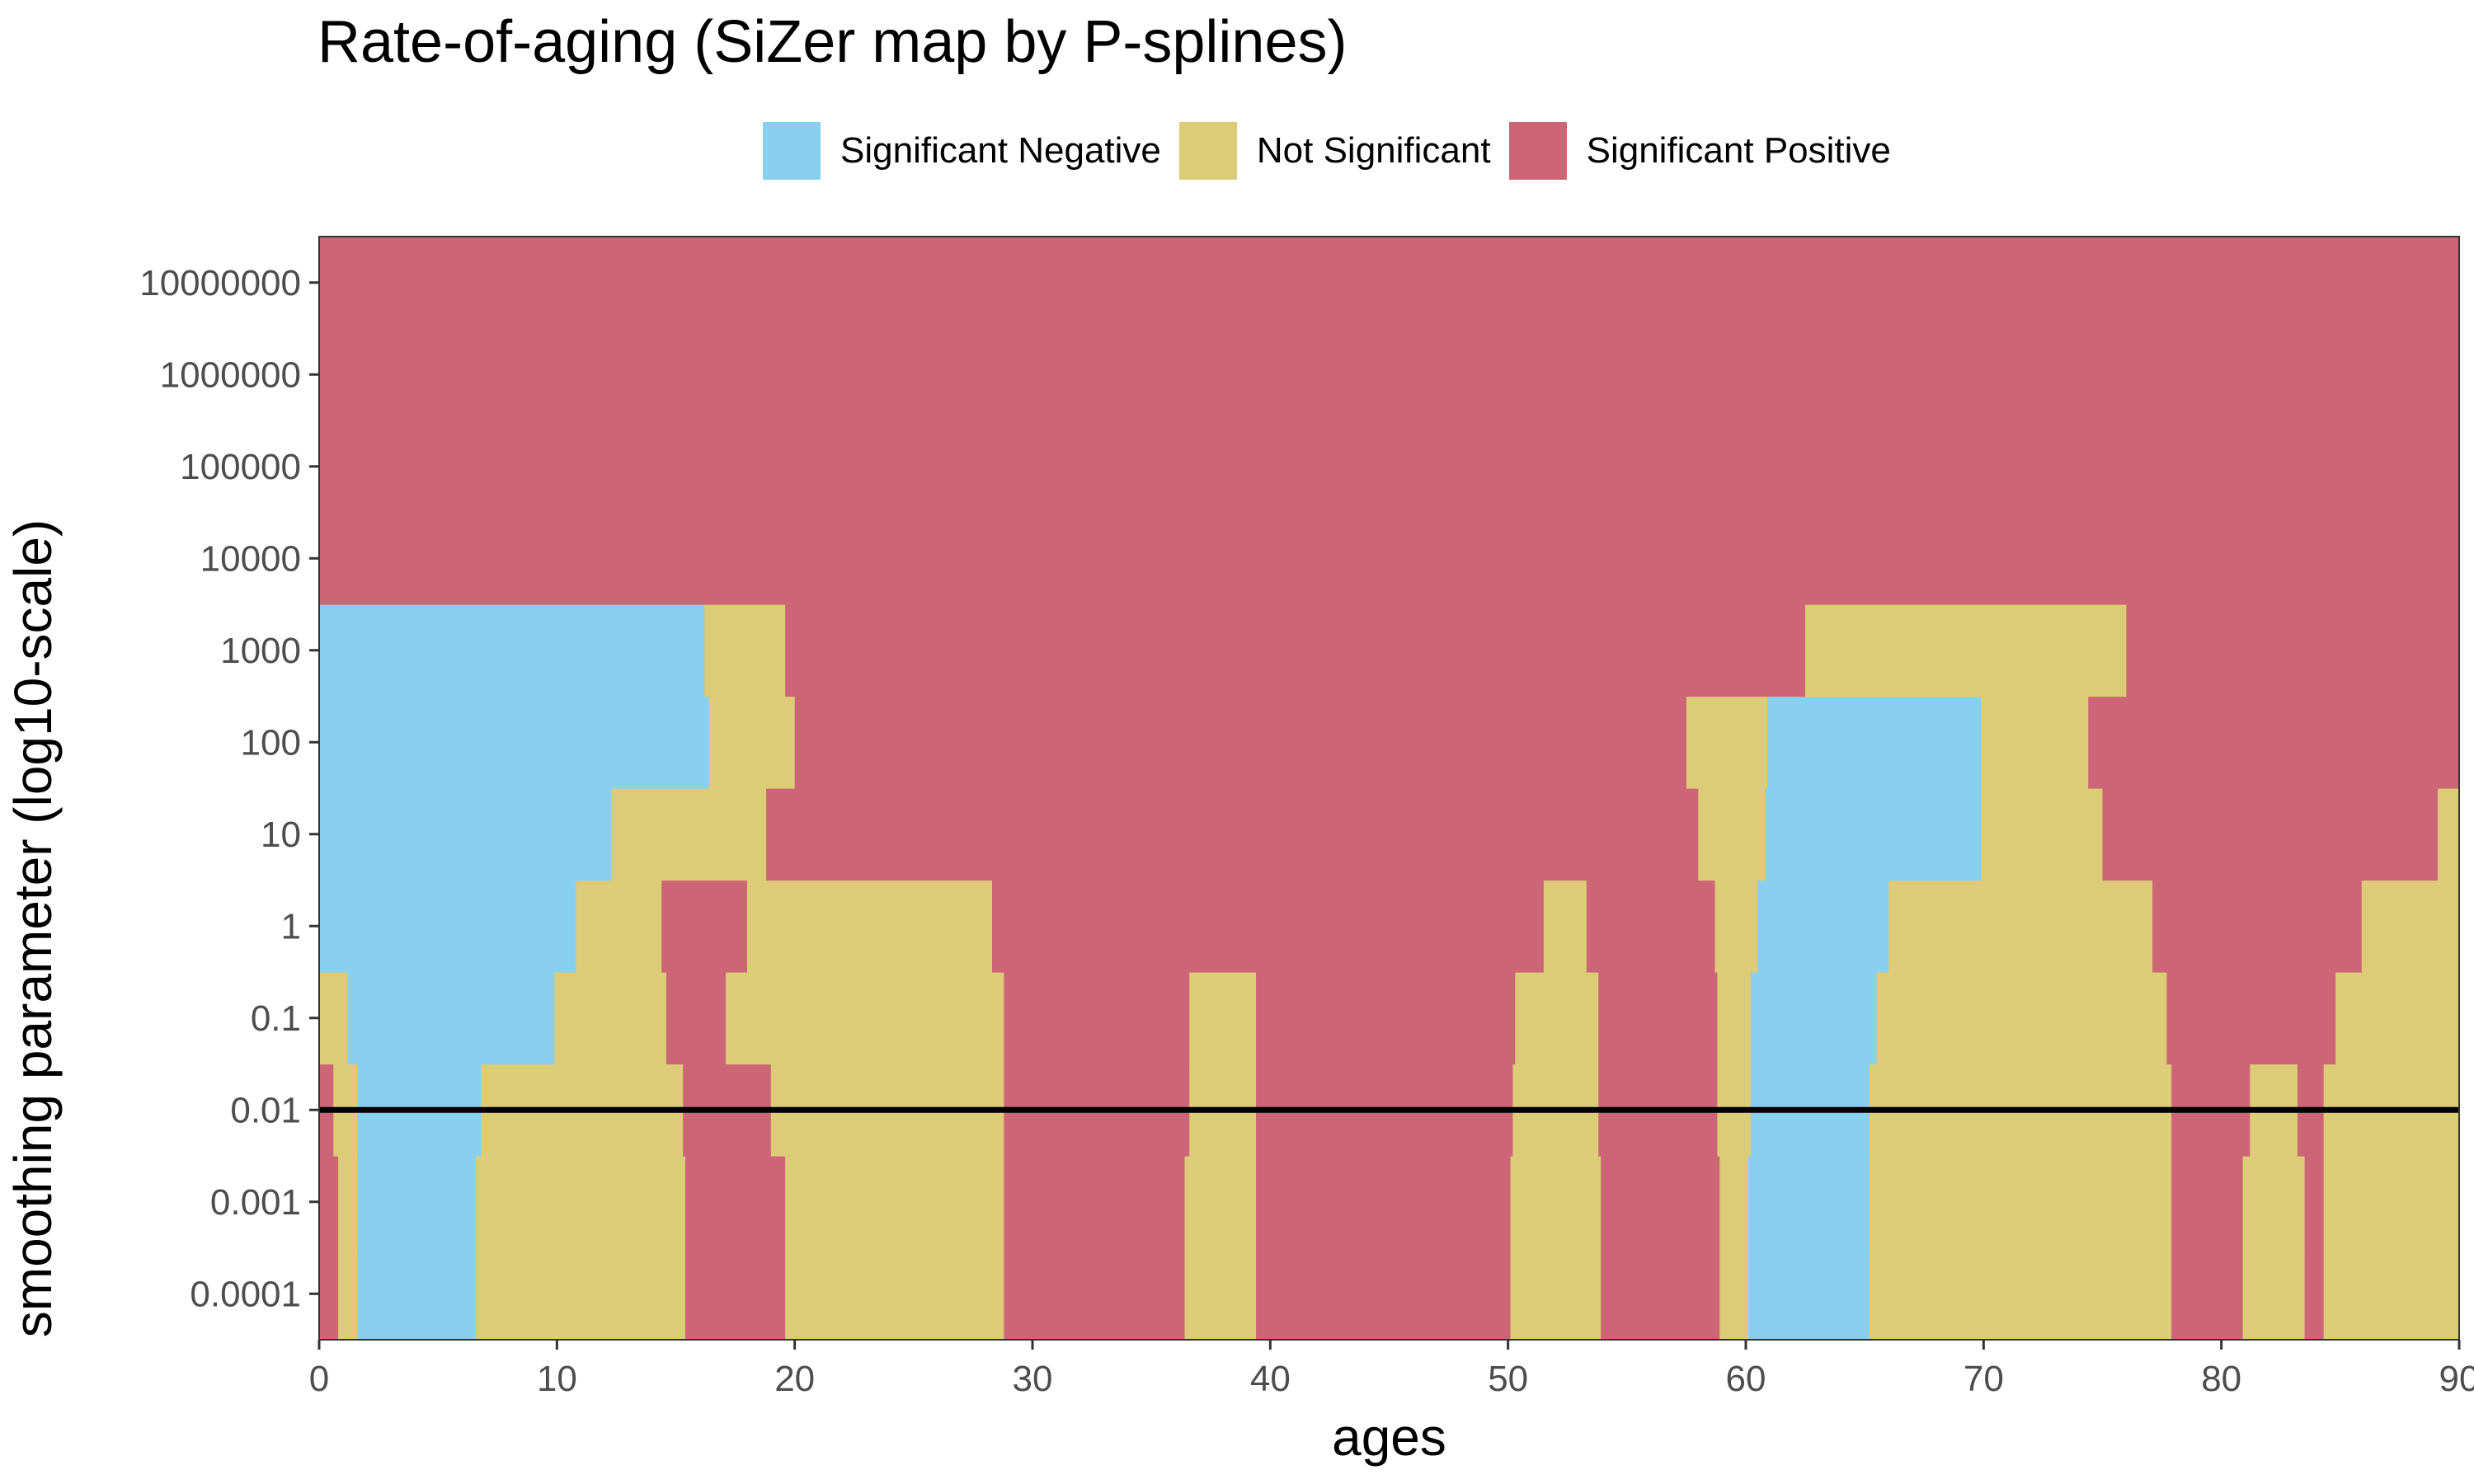 The height and width of the screenshot is (1484, 2474). Describe the element at coordinates (1033, 1379) in the screenshot. I see `x-tick-label: 30` at that location.